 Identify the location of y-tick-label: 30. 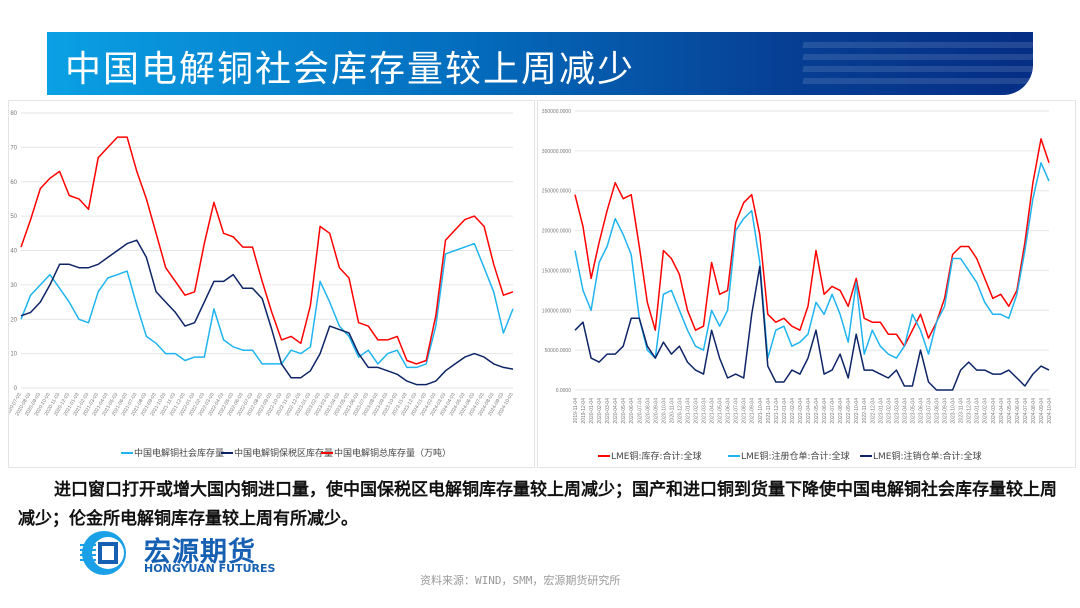
(13, 286).